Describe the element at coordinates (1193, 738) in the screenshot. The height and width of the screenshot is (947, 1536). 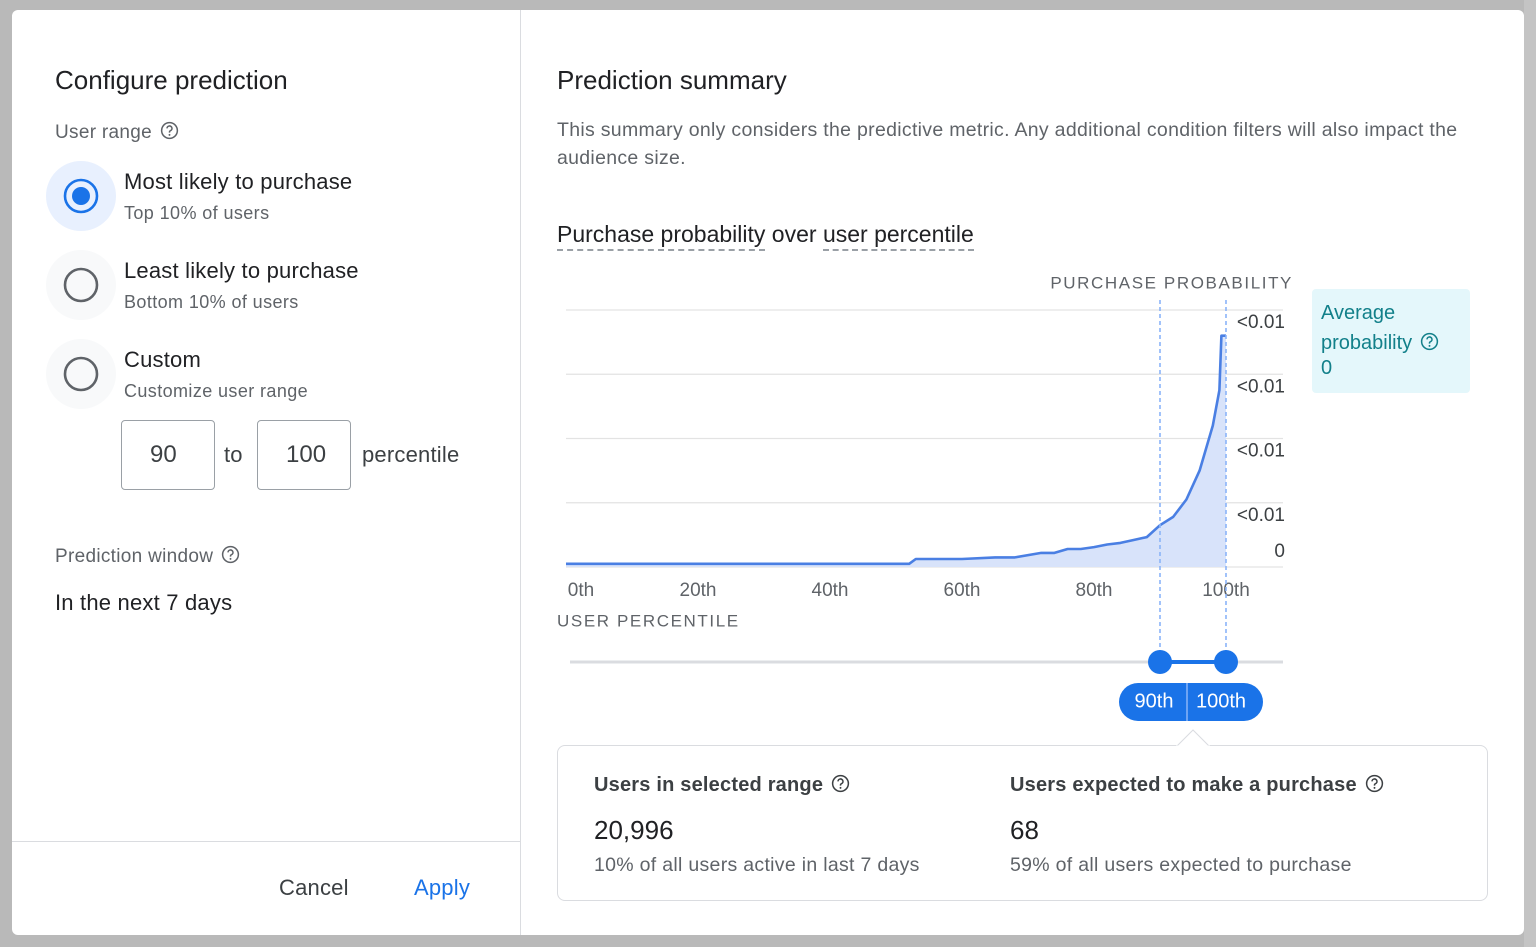
I see `card-pointer` at that location.